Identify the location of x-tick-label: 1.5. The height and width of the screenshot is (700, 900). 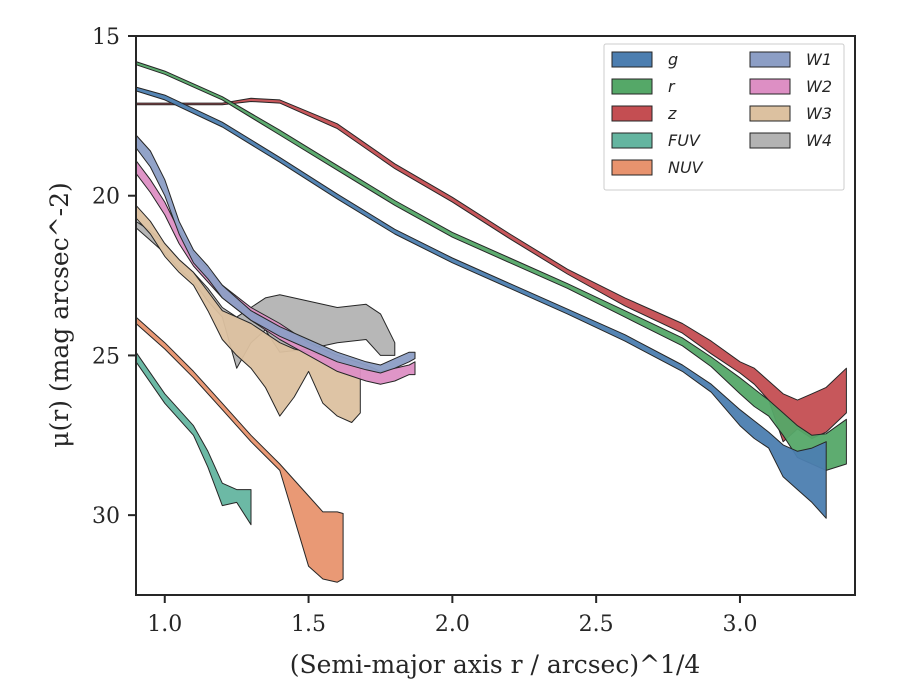
(308, 624).